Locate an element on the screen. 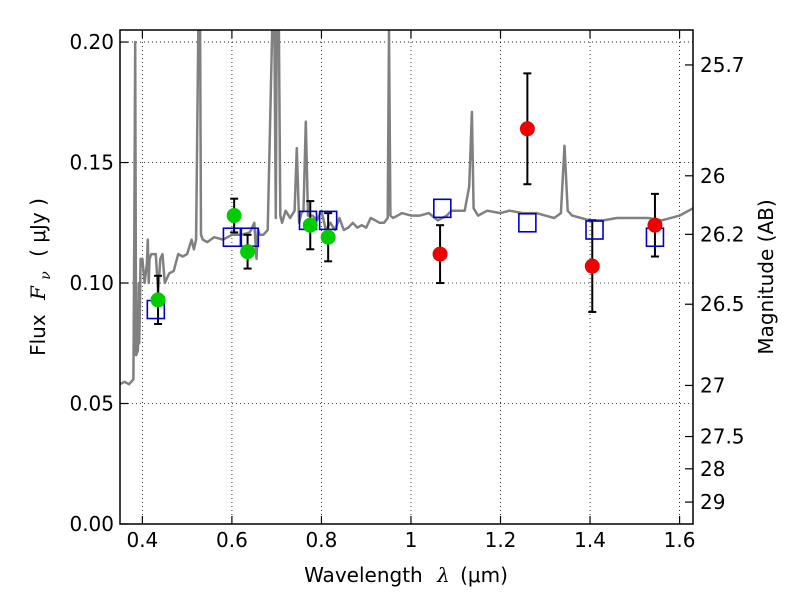 The width and height of the screenshot is (800, 600). y-axis-label-subscript: ν is located at coordinates (46, 275).